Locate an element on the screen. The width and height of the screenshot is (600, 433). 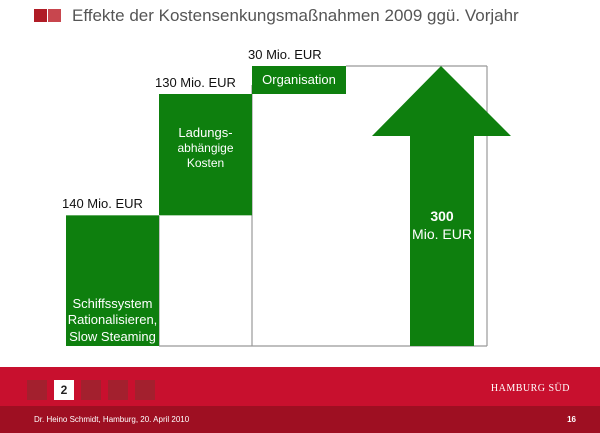
value-label-2: 130 Mio. EUR is located at coordinates (195, 82).